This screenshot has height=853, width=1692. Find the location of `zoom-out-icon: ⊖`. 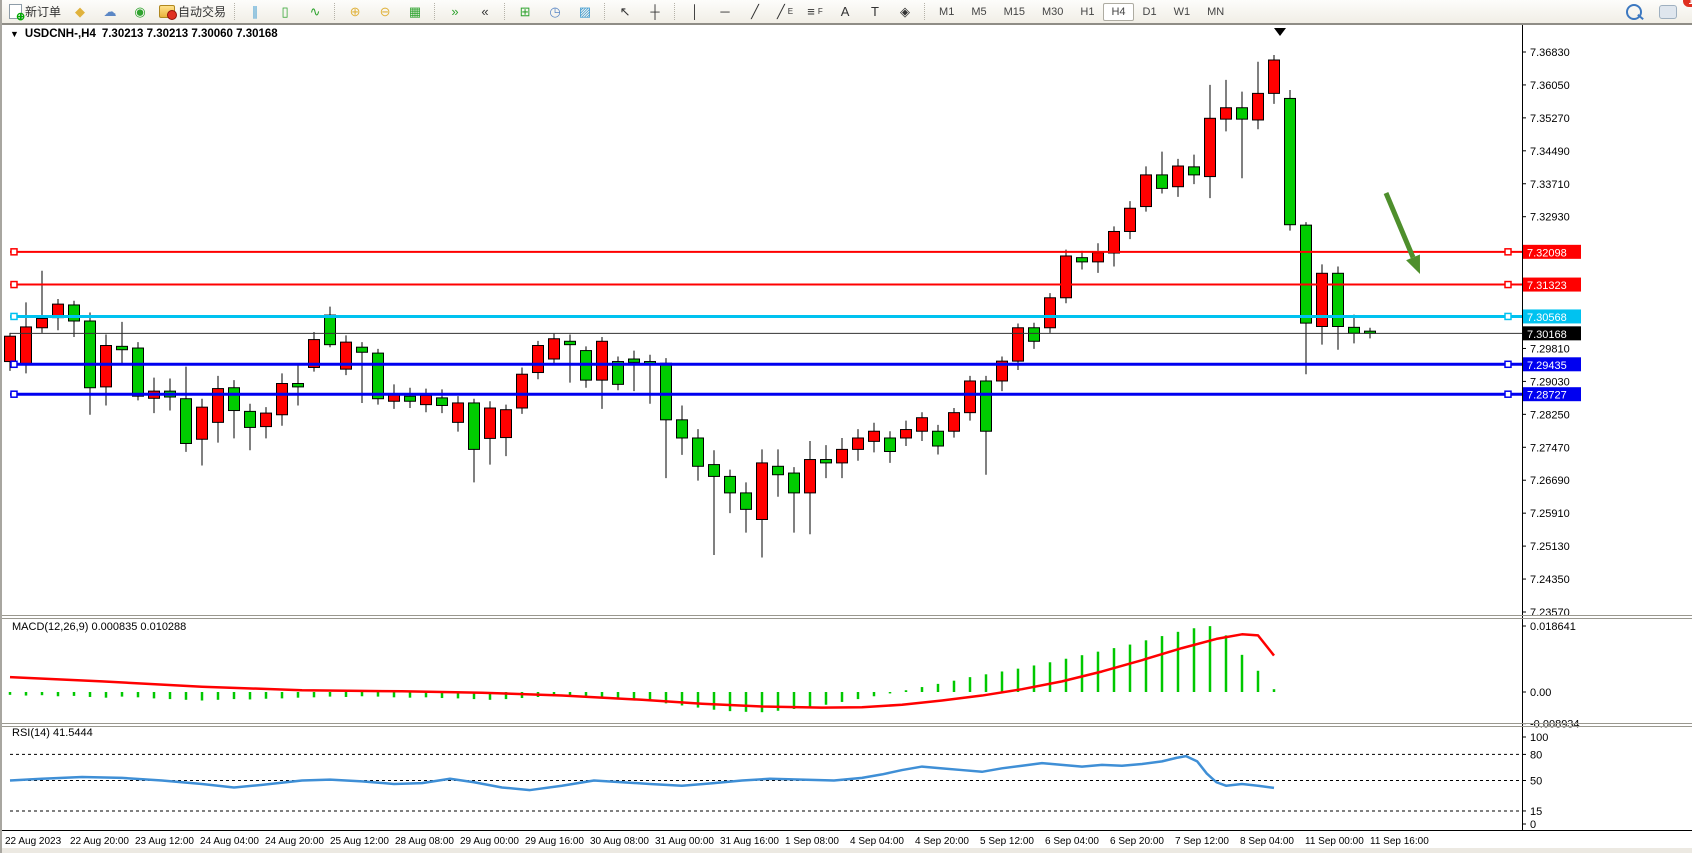

zoom-out-icon: ⊖ is located at coordinates (385, 11).